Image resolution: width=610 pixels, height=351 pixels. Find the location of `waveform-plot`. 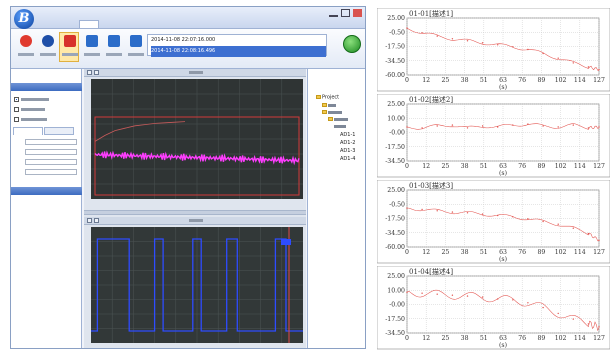

waveform-plot is located at coordinates (197, 139).